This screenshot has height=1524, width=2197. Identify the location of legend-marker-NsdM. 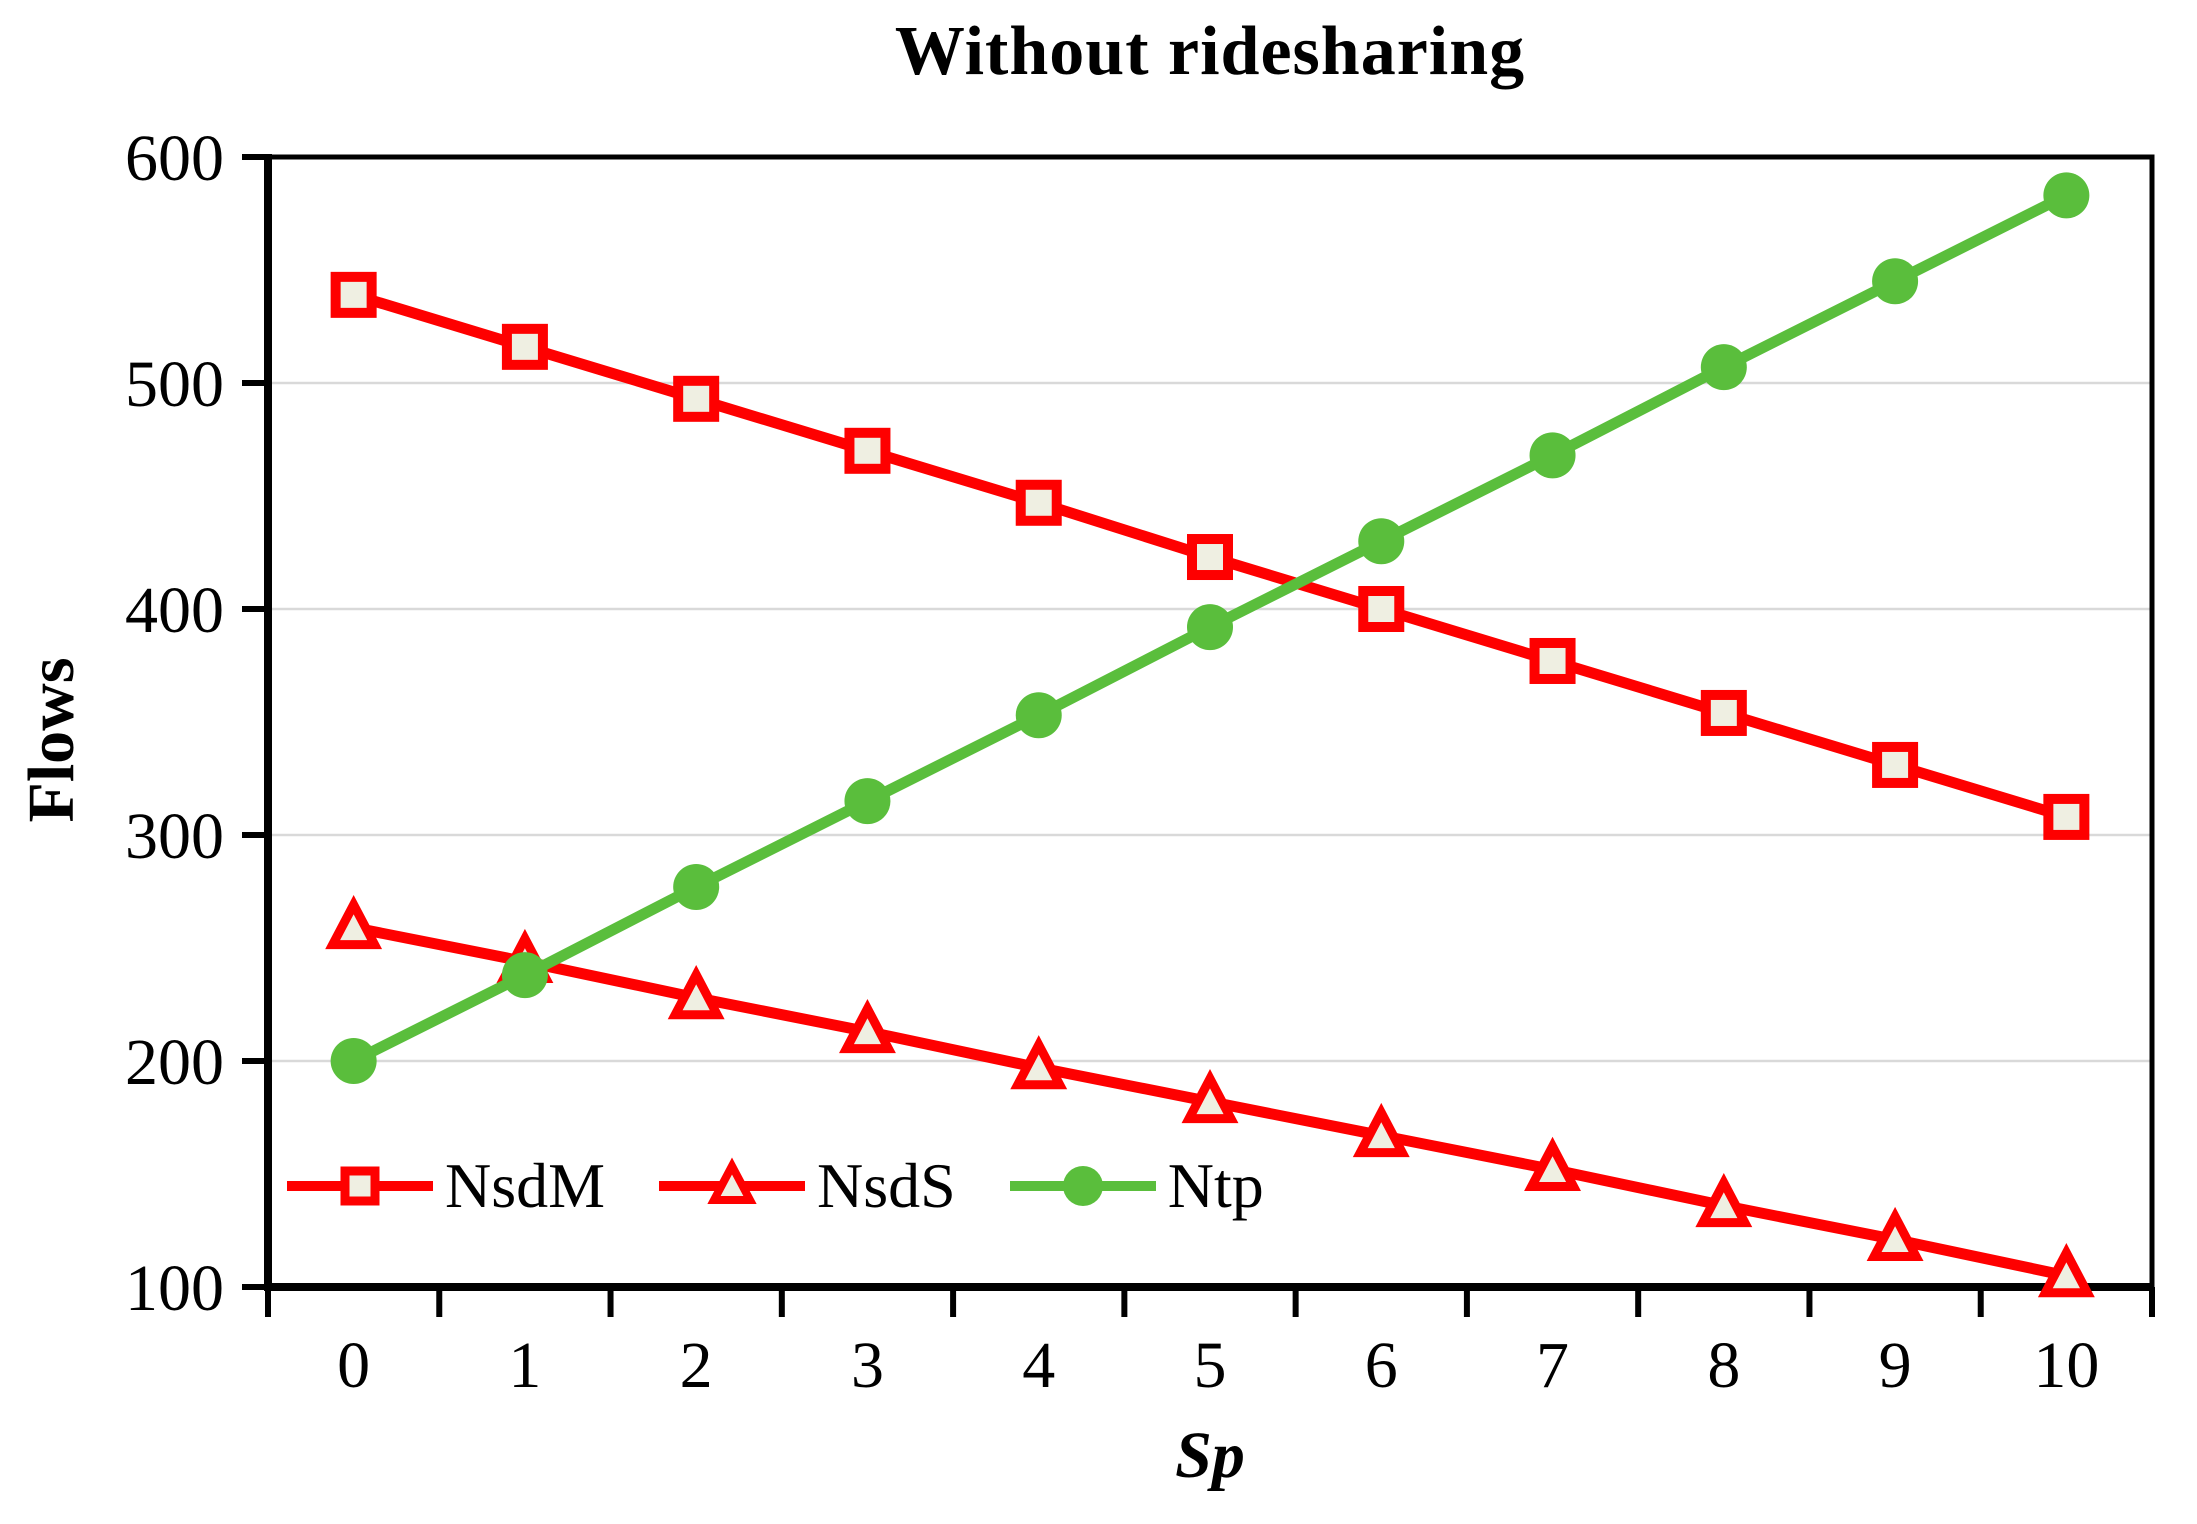
(360, 1186).